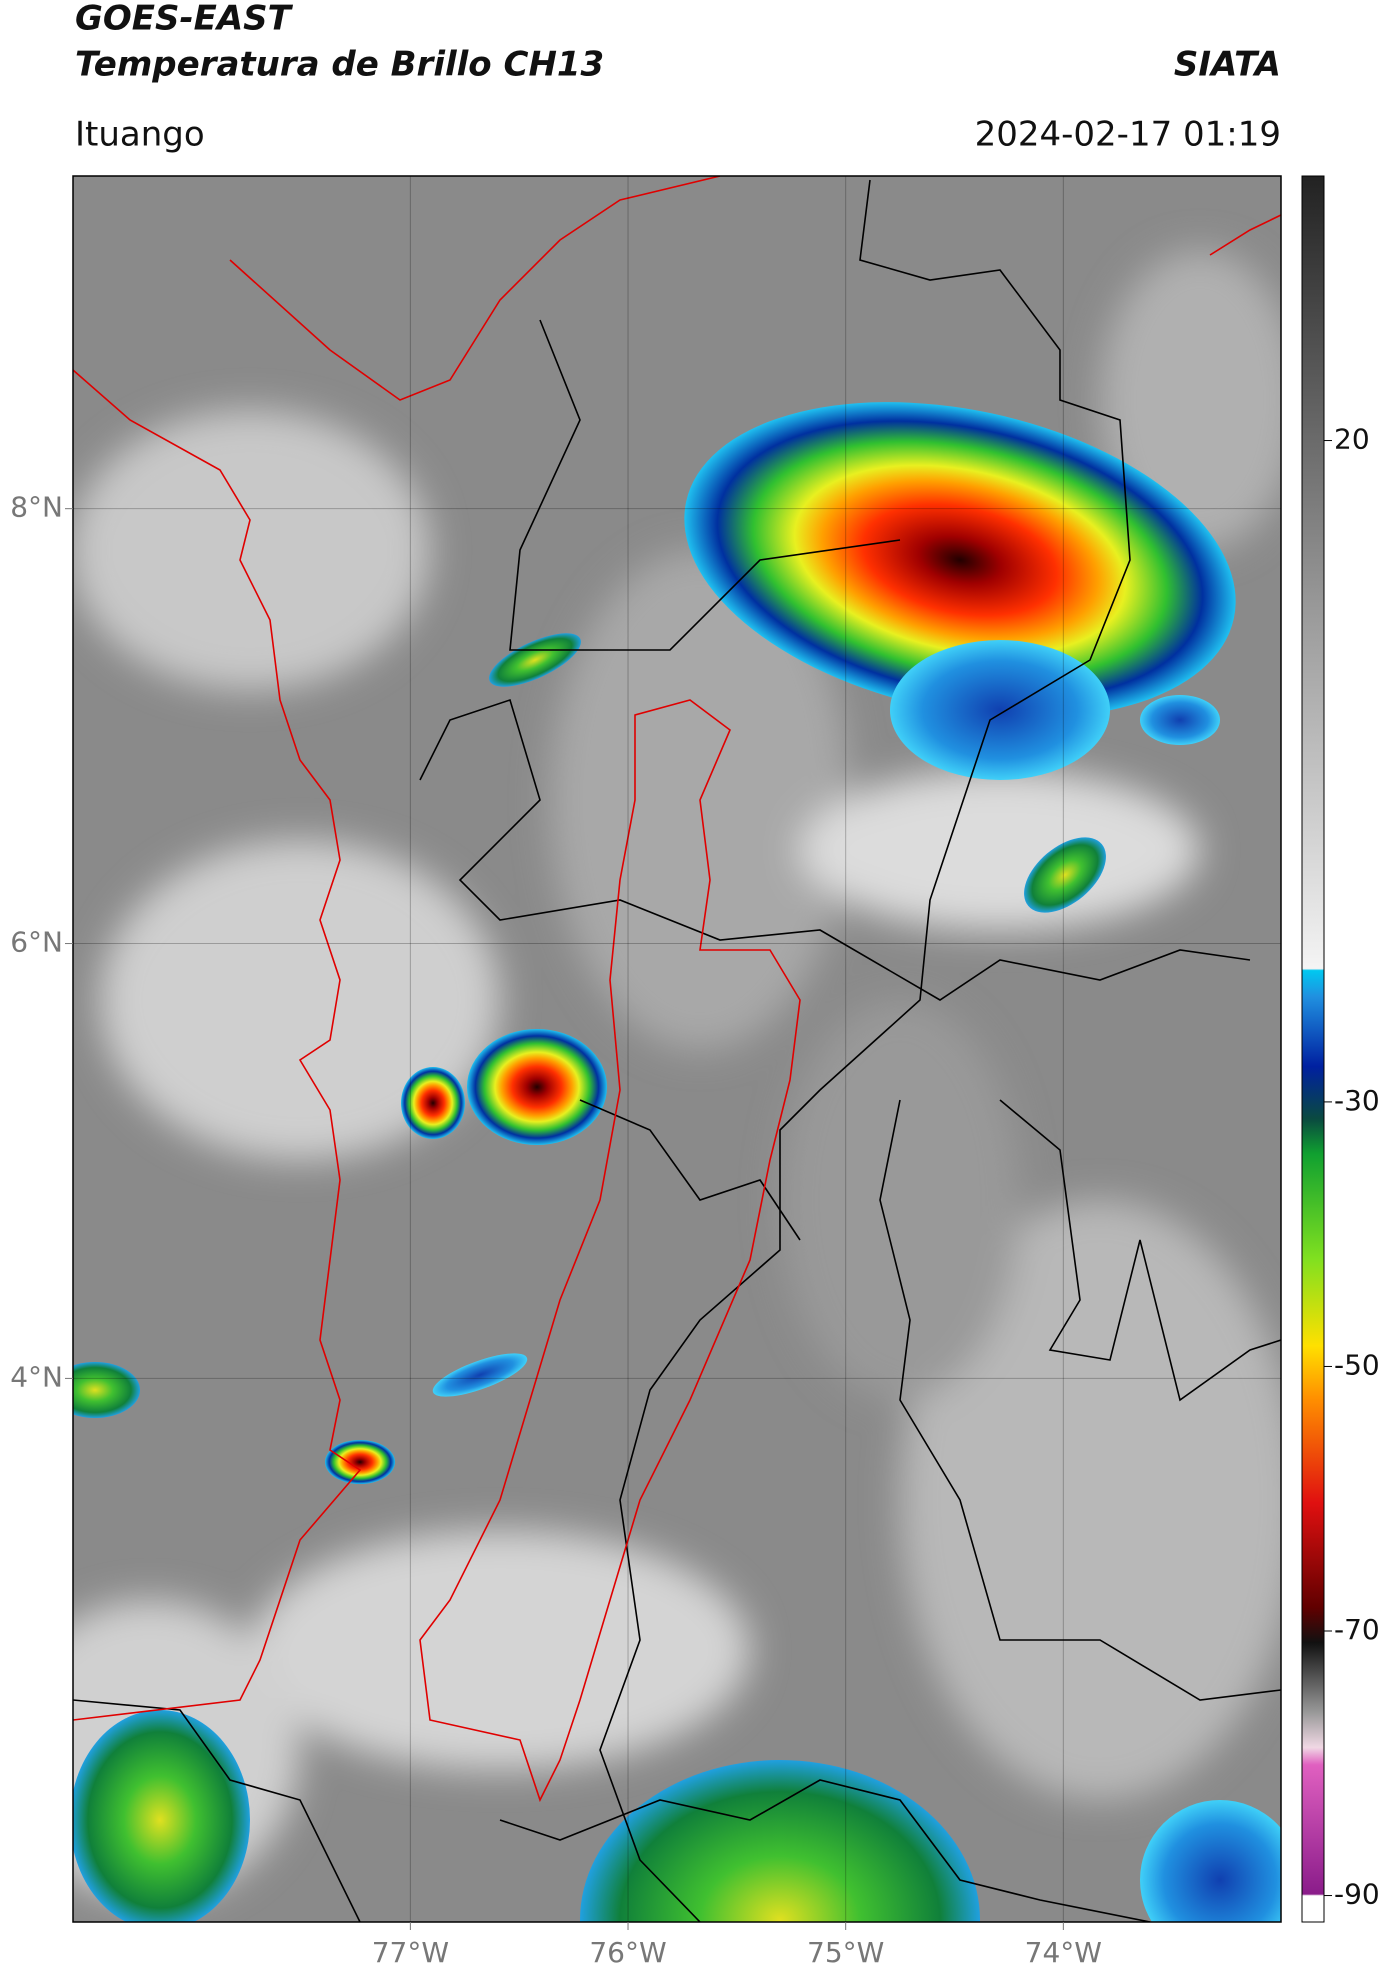  What do you see at coordinates (339, 65) in the screenshot?
I see `subtitle: Temperatura de Brillo CH13` at bounding box center [339, 65].